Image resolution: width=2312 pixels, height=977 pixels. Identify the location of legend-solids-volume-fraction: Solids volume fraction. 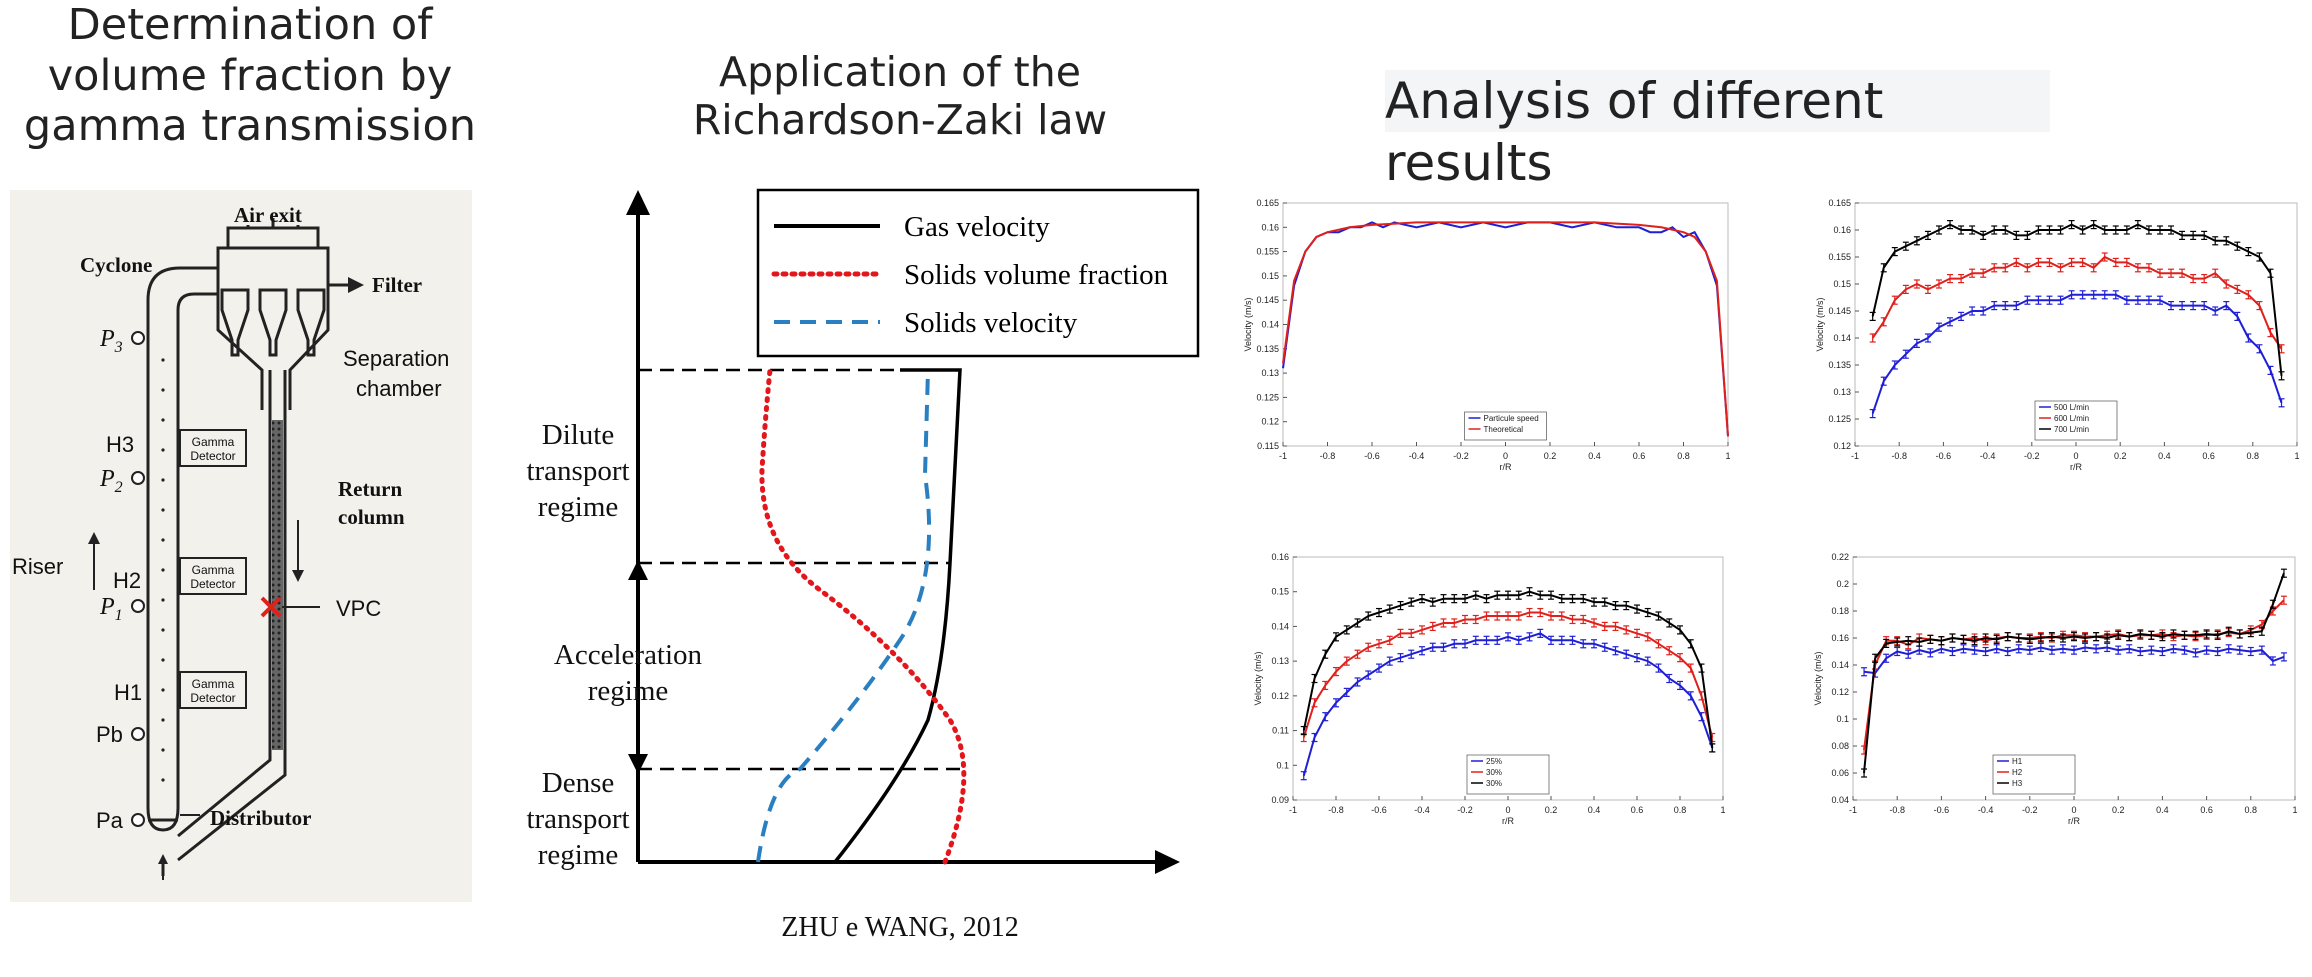
(1036, 275).